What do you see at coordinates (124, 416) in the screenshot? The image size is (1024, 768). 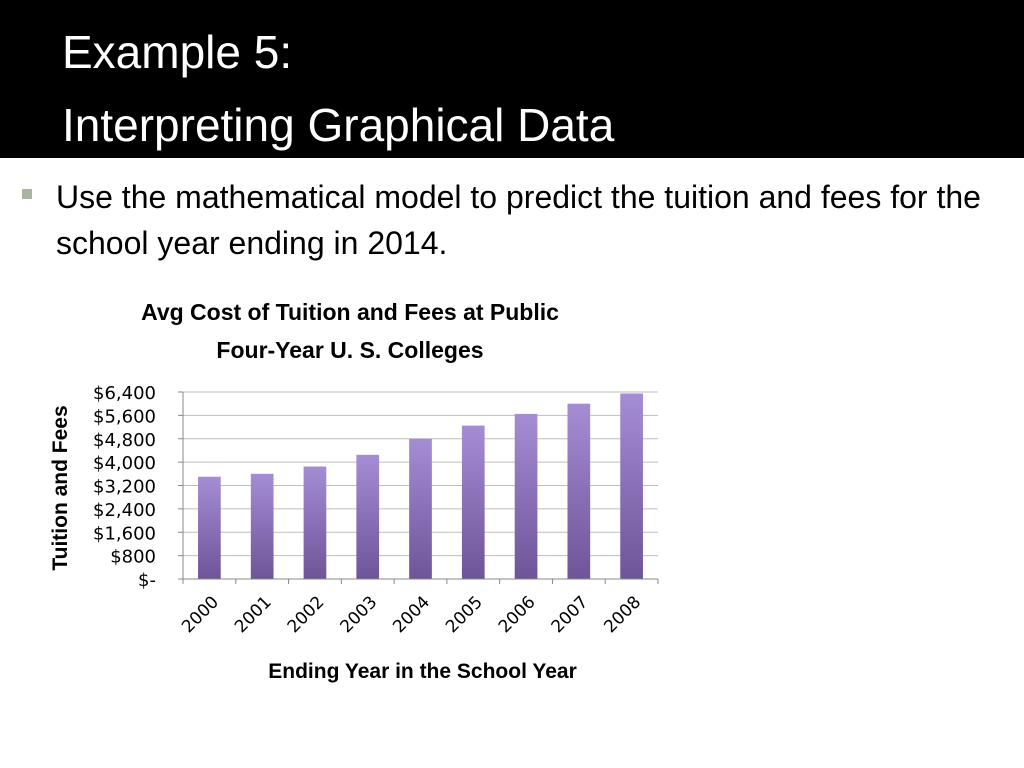 I see `y-tick-label: $5,600` at bounding box center [124, 416].